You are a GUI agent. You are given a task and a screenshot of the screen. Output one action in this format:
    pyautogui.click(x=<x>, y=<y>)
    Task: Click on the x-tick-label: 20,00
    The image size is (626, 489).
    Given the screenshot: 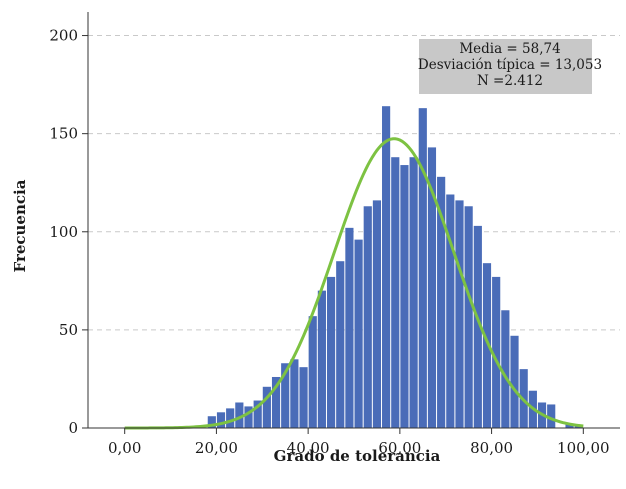 What is the action you would take?
    pyautogui.click(x=216, y=448)
    